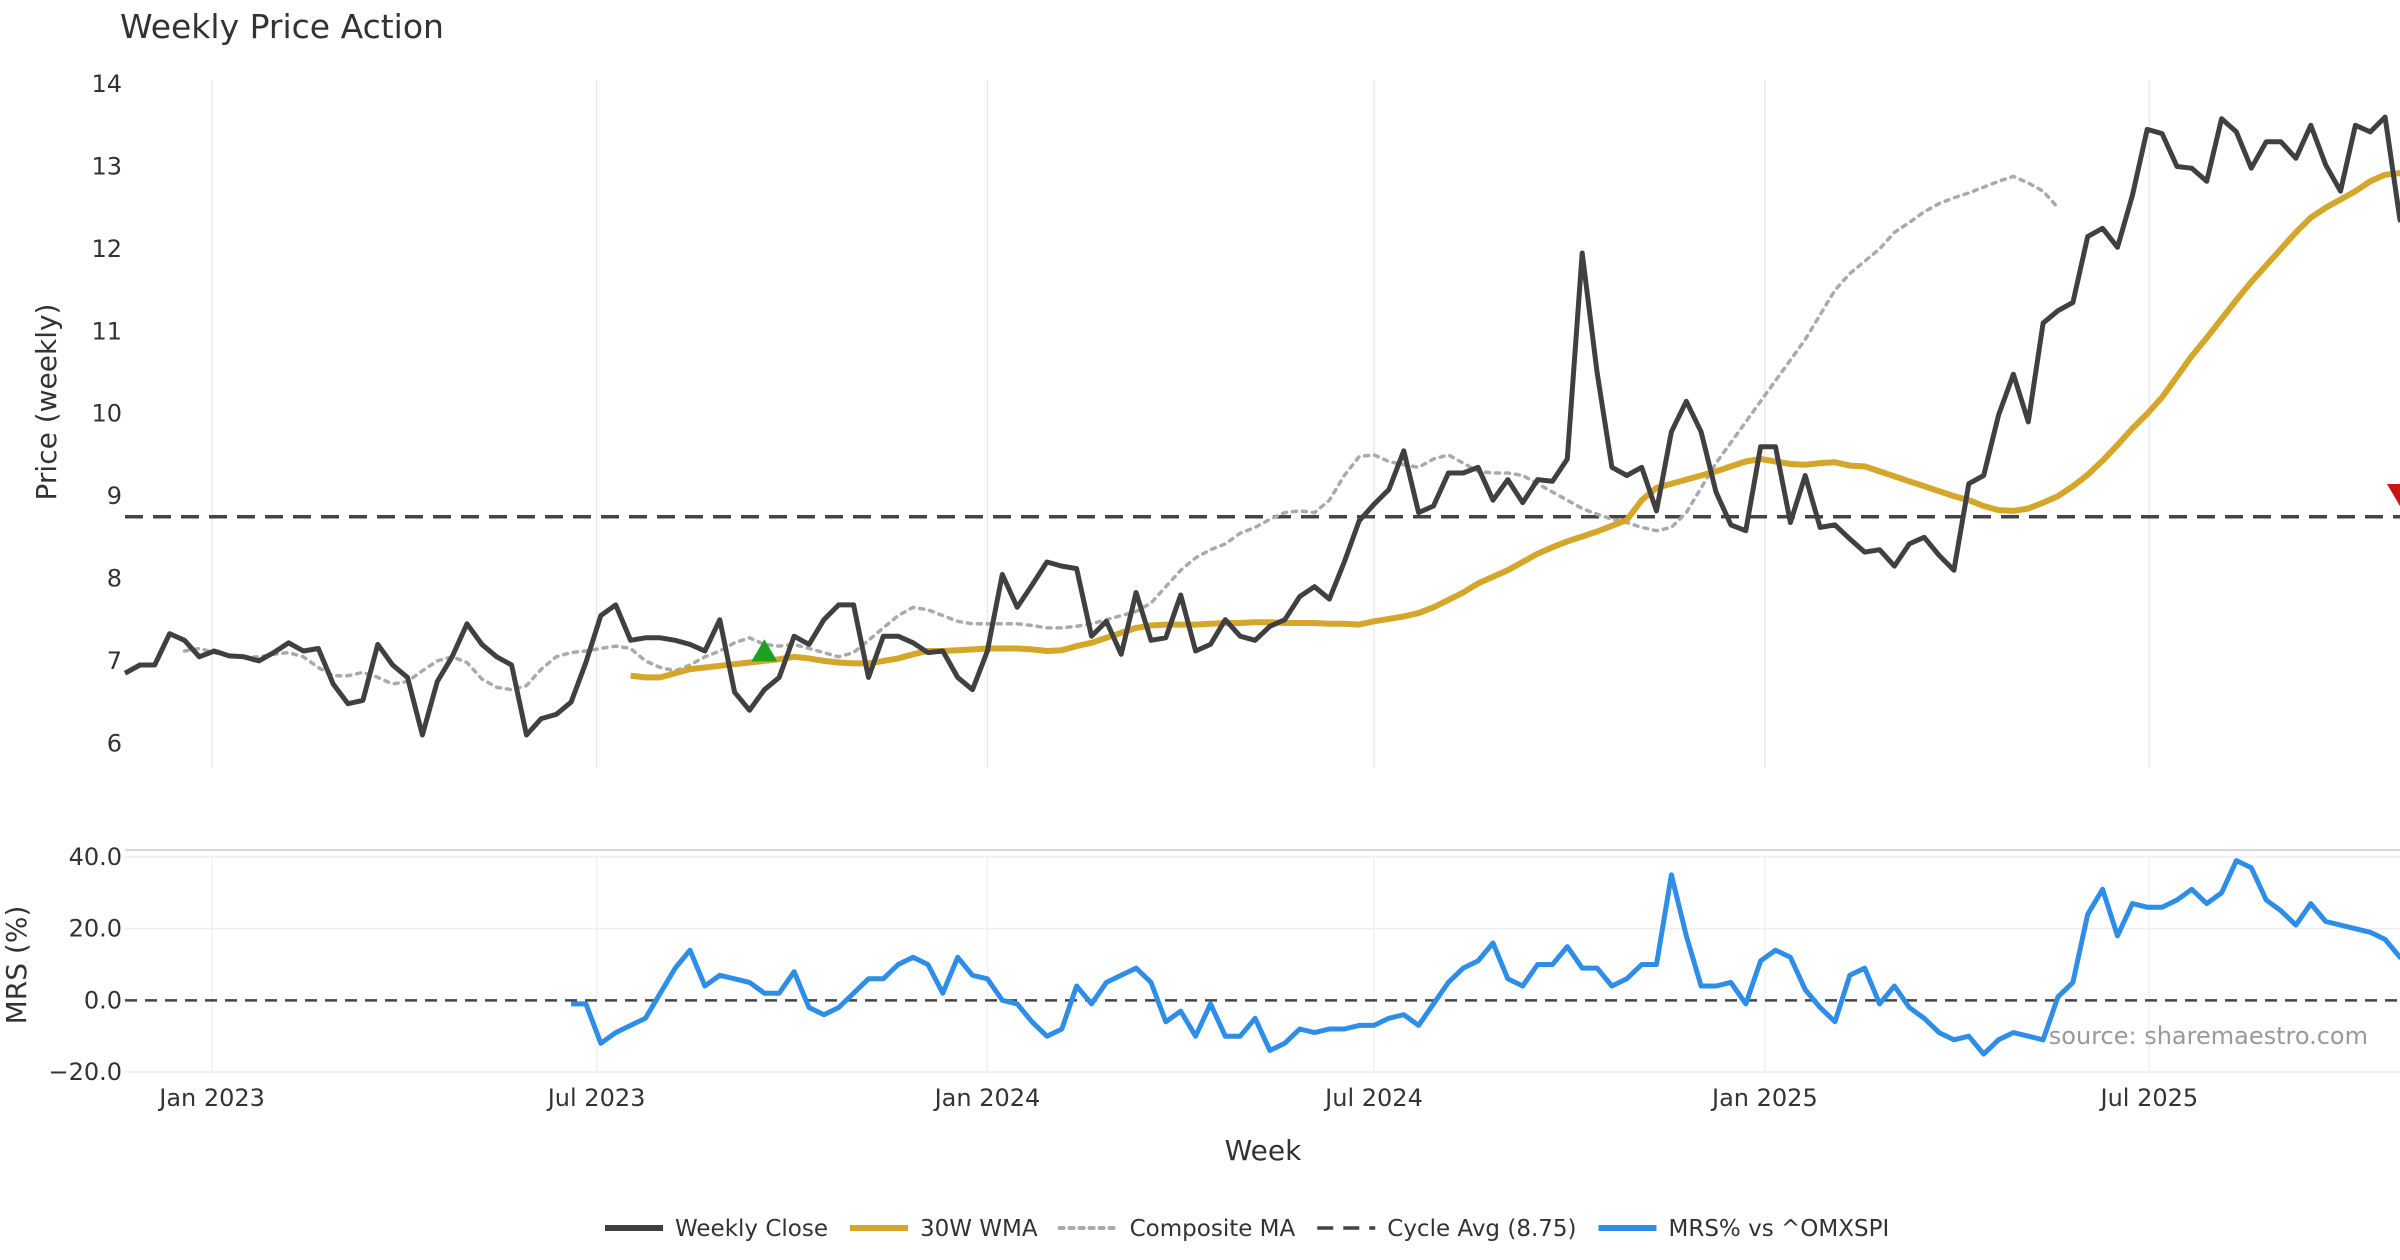 The image size is (2400, 1260). What do you see at coordinates (103, 1000) in the screenshot?
I see `mrs-y-tick-label: 0.0` at bounding box center [103, 1000].